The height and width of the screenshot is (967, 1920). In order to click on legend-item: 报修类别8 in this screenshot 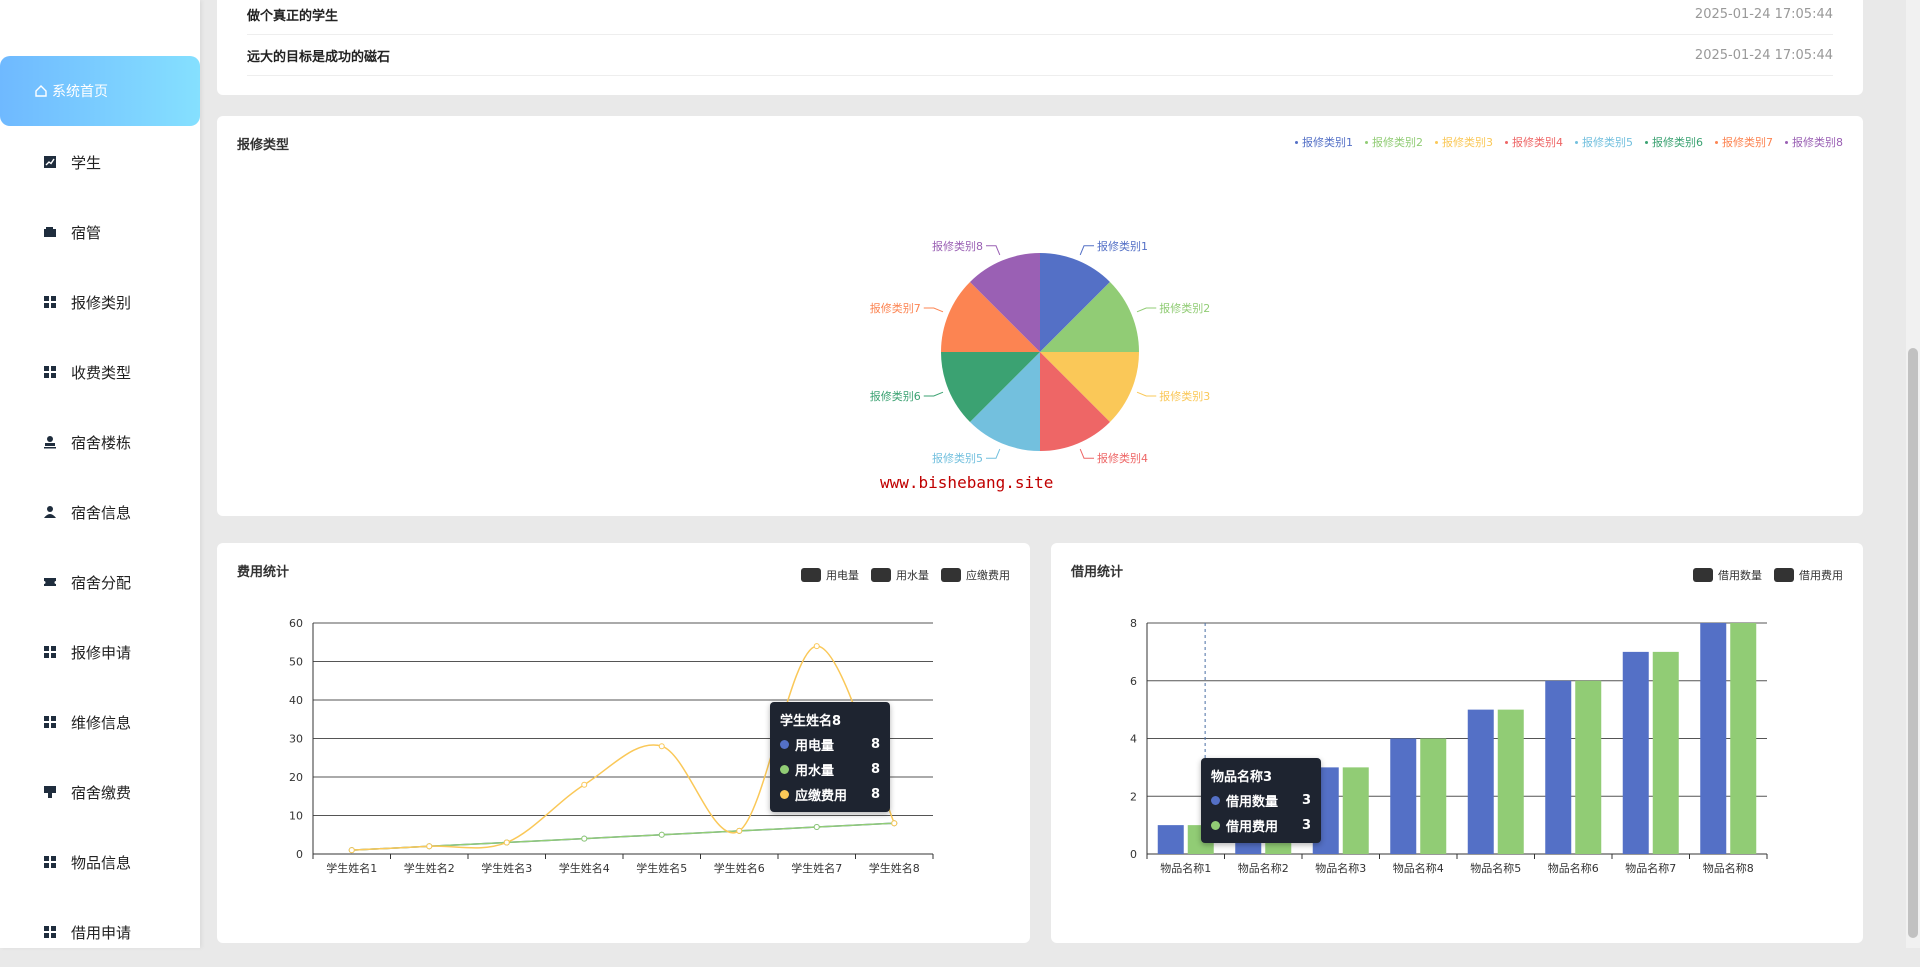, I will do `click(1814, 142)`.